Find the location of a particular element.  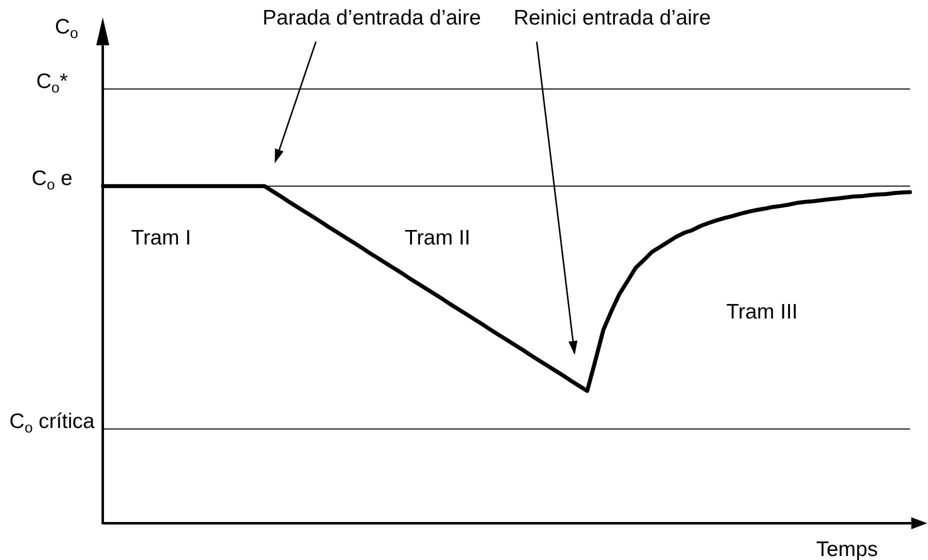

annotation: Tram I is located at coordinates (161, 238).